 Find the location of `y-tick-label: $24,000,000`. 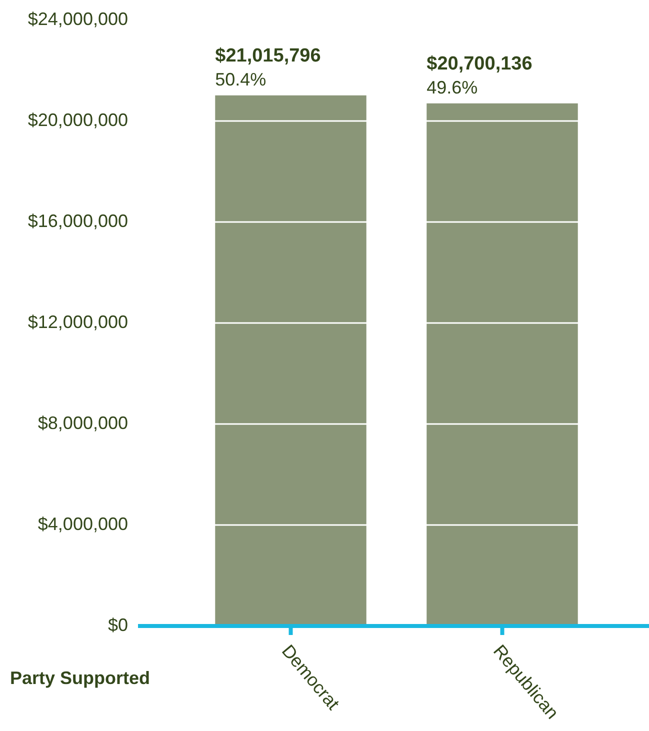

y-tick-label: $24,000,000 is located at coordinates (78, 18).